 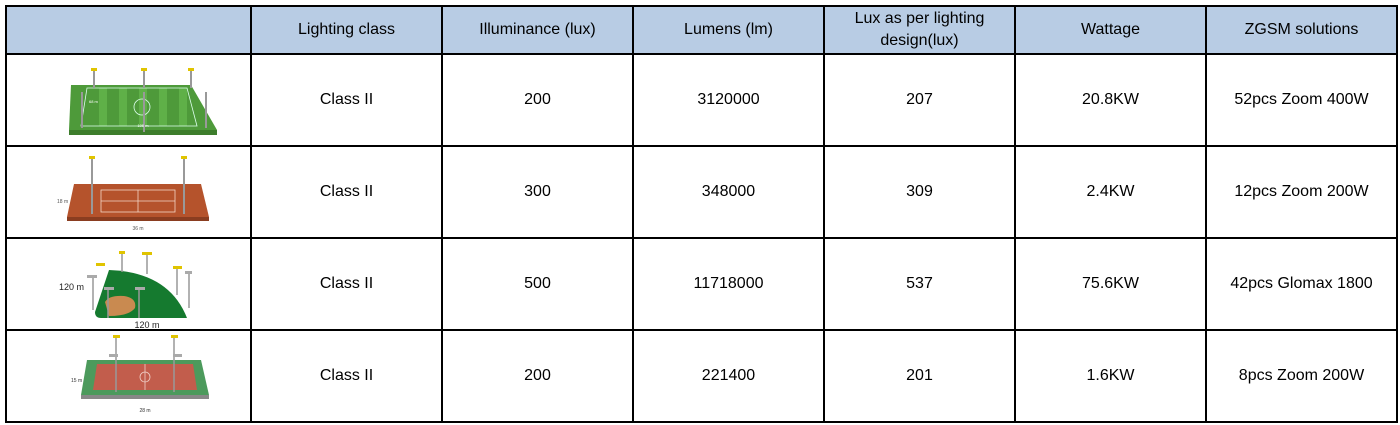 I want to click on court-height-label: 18 m, so click(x=62, y=202).